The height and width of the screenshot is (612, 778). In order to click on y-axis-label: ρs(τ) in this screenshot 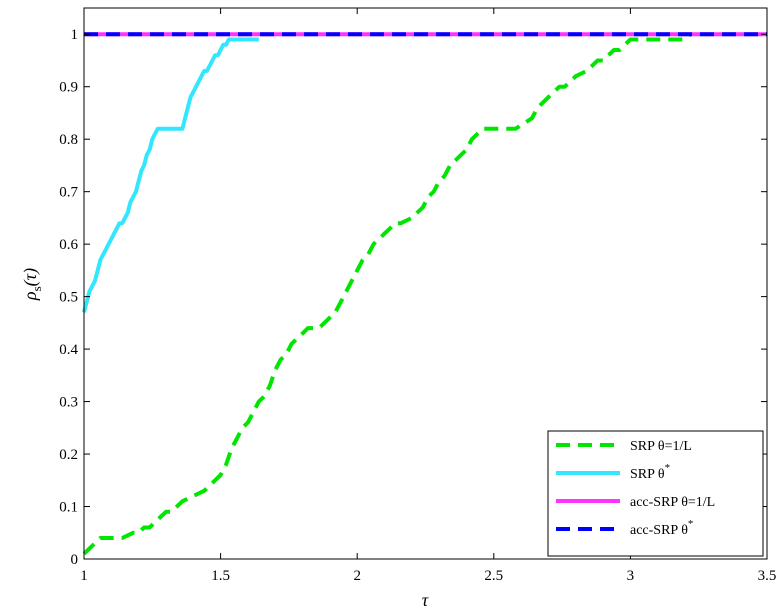, I will do `click(32, 284)`.